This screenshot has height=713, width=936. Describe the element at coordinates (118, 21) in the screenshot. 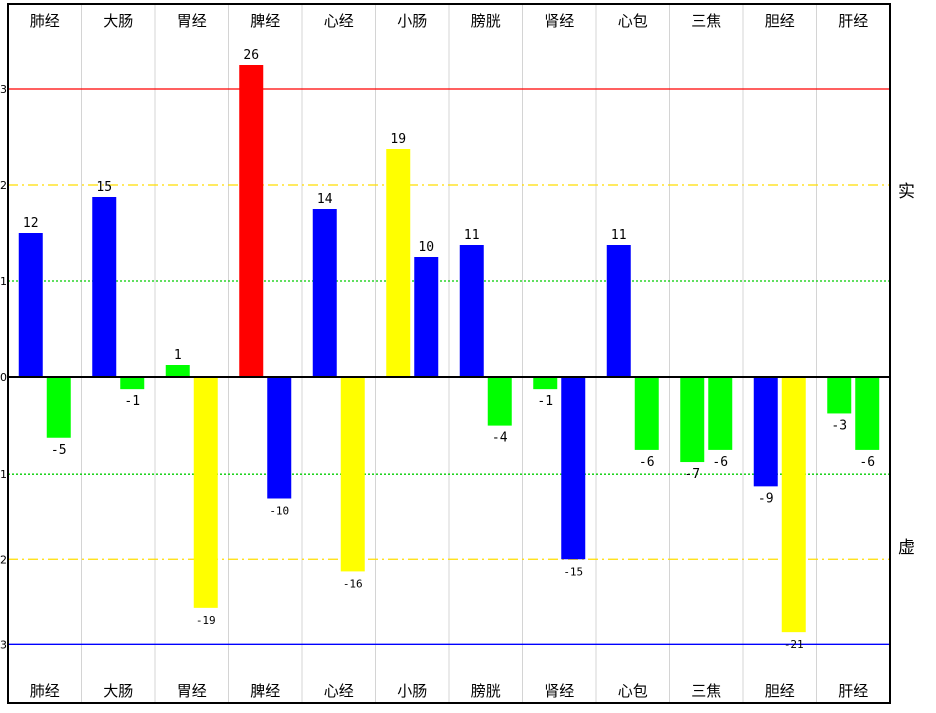

I see `category-label-top: 大肠` at that location.